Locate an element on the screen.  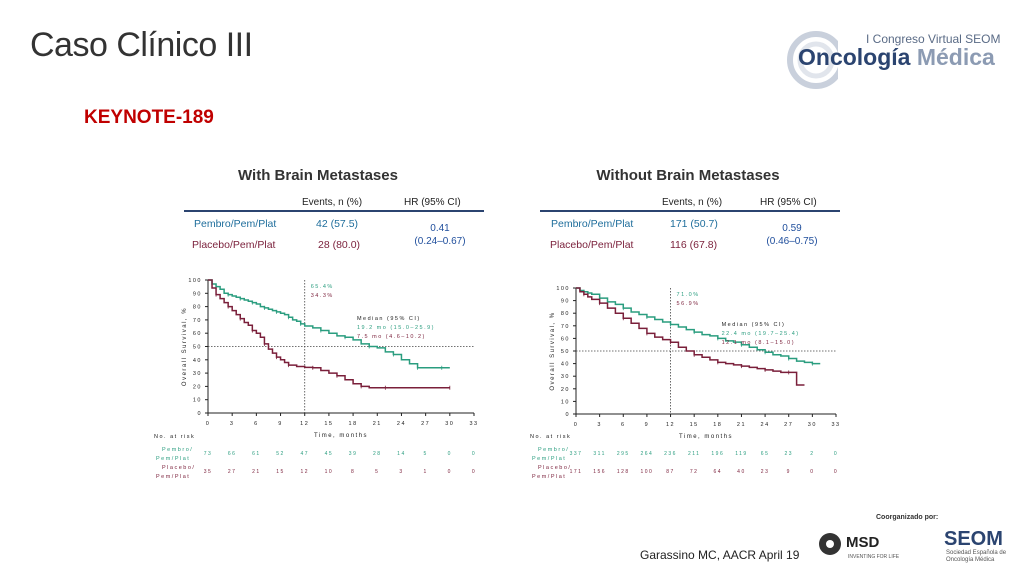
risk-value: 295 is located at coordinates (623, 454).